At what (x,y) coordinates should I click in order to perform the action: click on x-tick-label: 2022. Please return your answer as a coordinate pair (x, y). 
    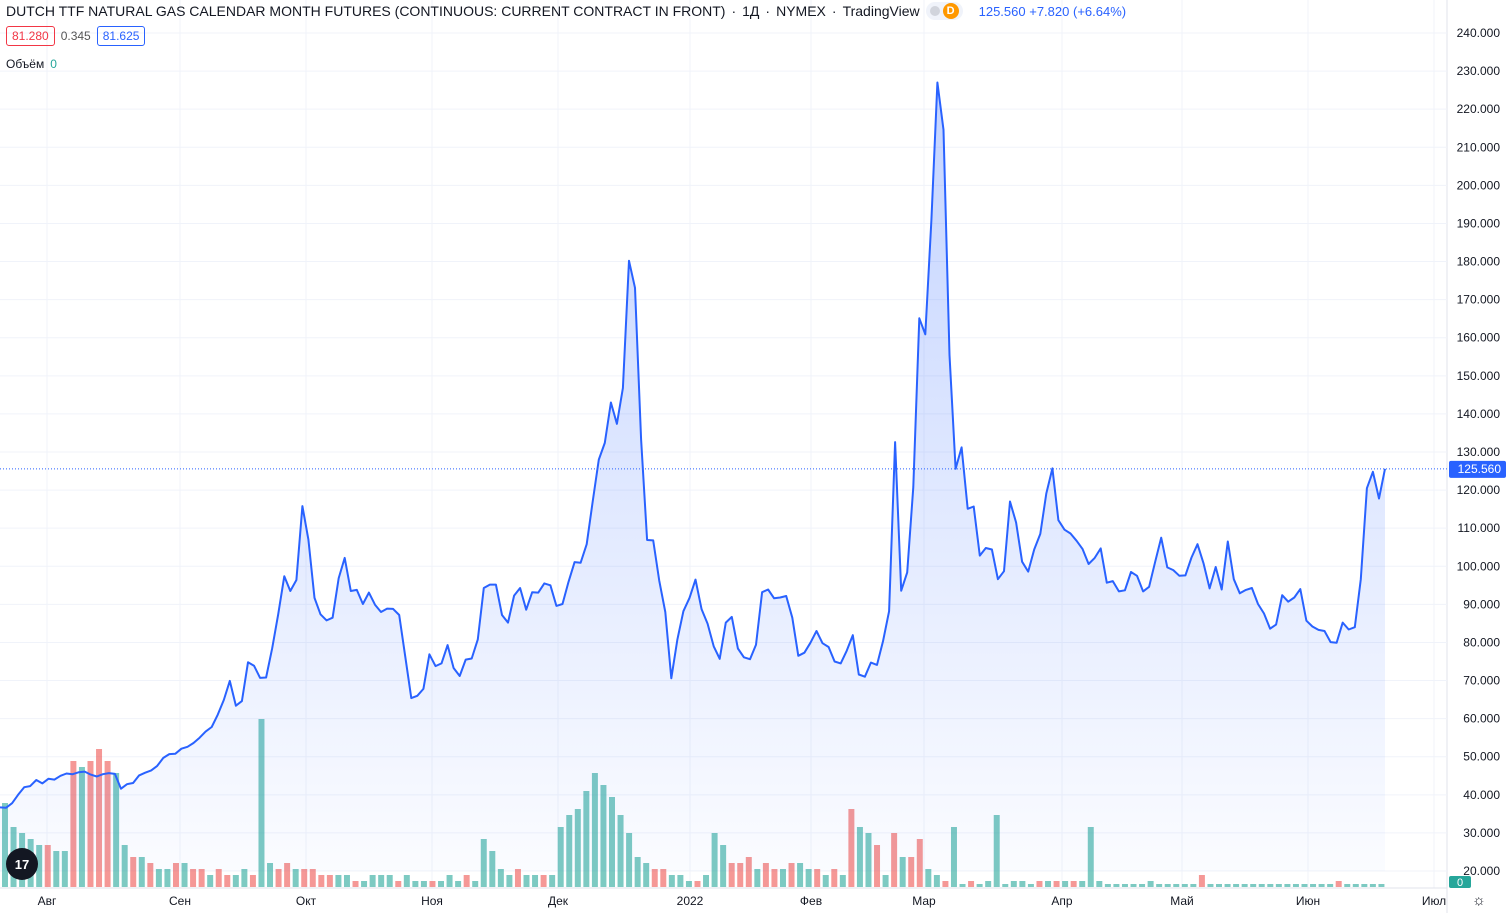
    Looking at the image, I should click on (690, 901).